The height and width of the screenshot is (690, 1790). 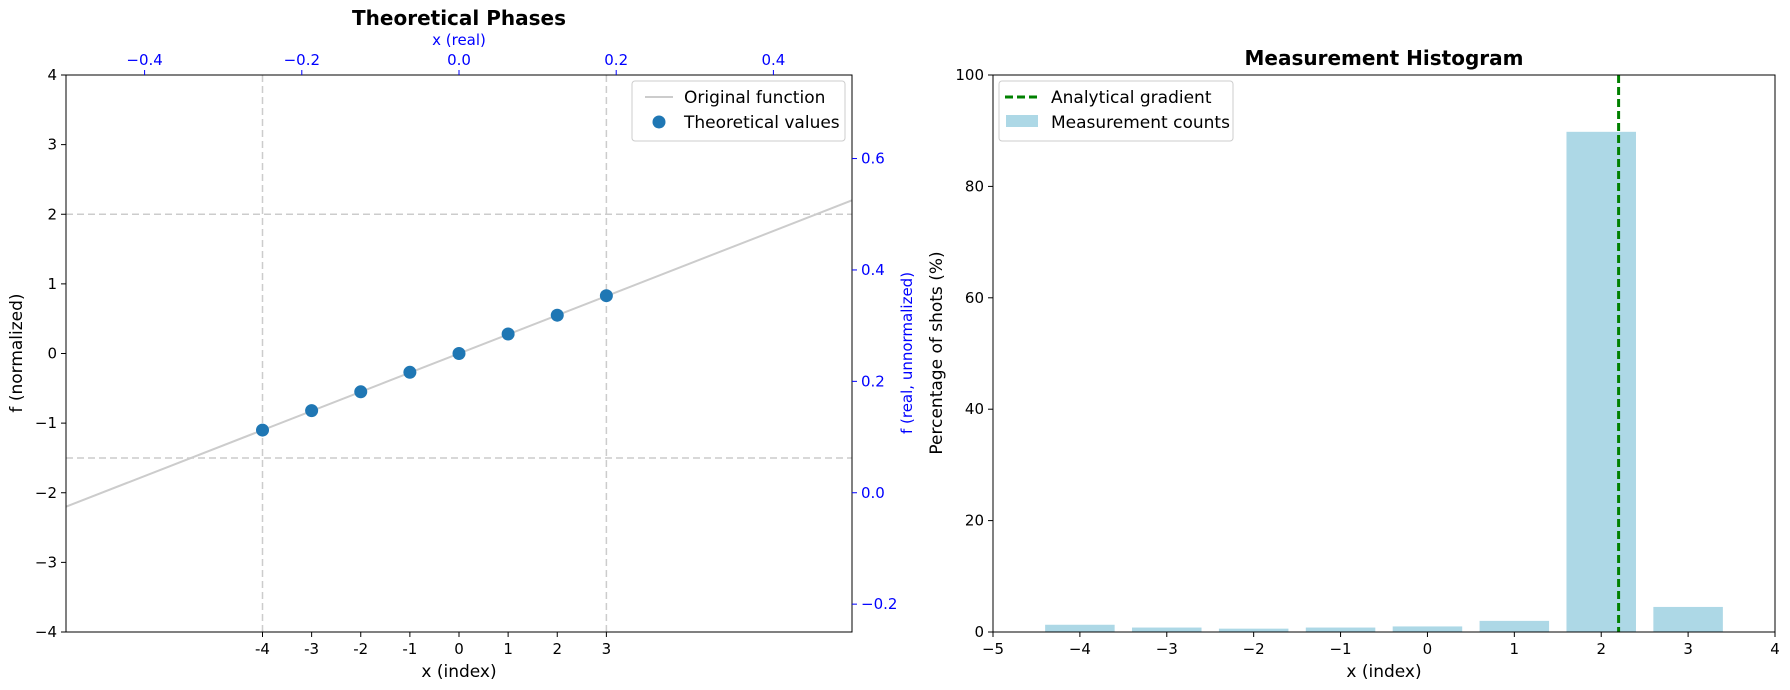 What do you see at coordinates (302, 60) in the screenshot?
I see `top-tick-label: −0.2` at bounding box center [302, 60].